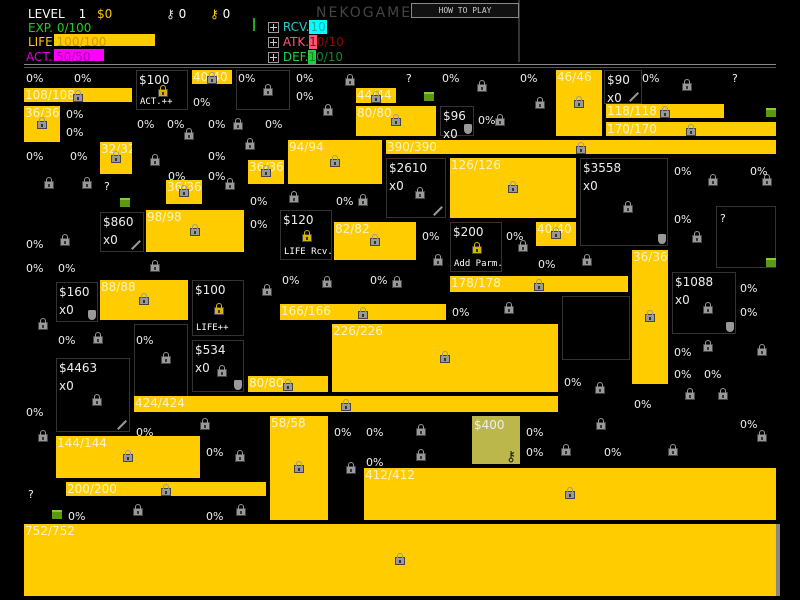 This screenshot has height=600, width=800. Describe the element at coordinates (363, 312) in the screenshot. I see `progress-block: 166/166` at that location.